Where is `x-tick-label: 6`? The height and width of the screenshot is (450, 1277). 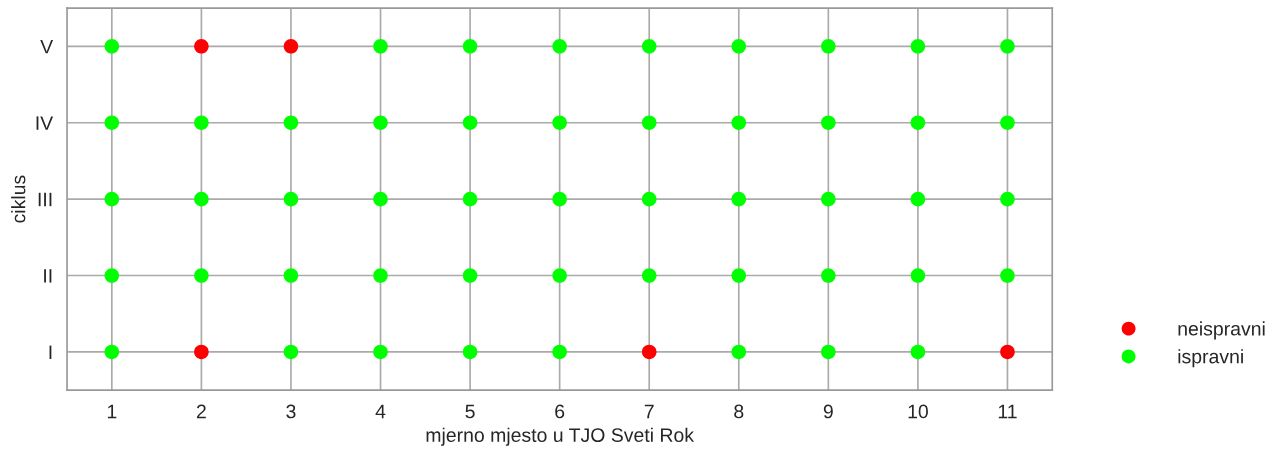 x-tick-label: 6 is located at coordinates (560, 411).